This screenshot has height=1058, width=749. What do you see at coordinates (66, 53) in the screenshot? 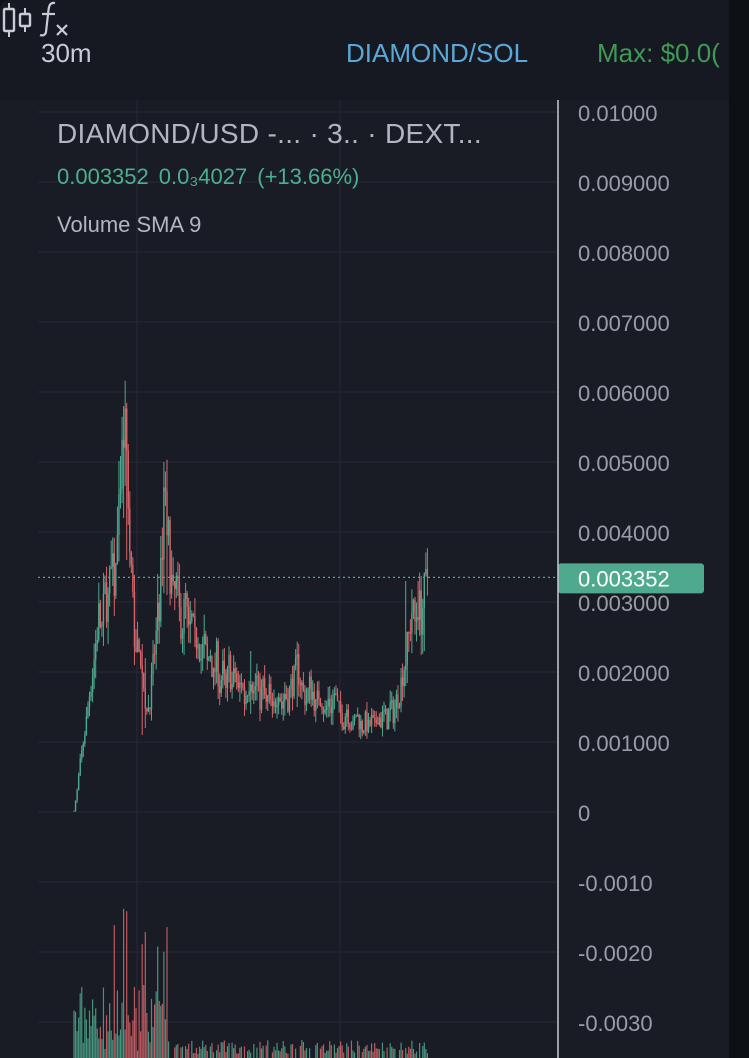
I see `interval-button: 30m` at bounding box center [66, 53].